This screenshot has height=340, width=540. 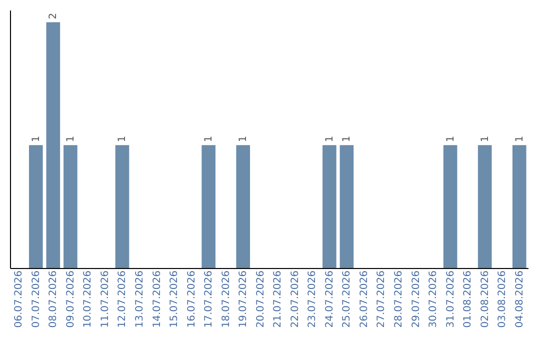 I want to click on x-tick-label: 29.07.2026, so click(x=416, y=299).